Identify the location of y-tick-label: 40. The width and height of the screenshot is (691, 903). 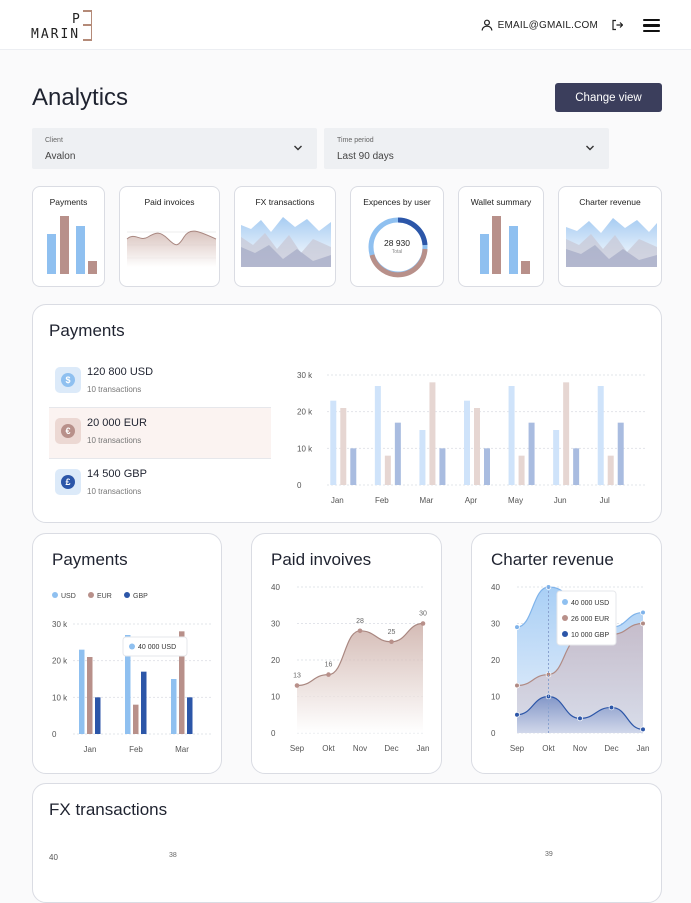
(495, 587).